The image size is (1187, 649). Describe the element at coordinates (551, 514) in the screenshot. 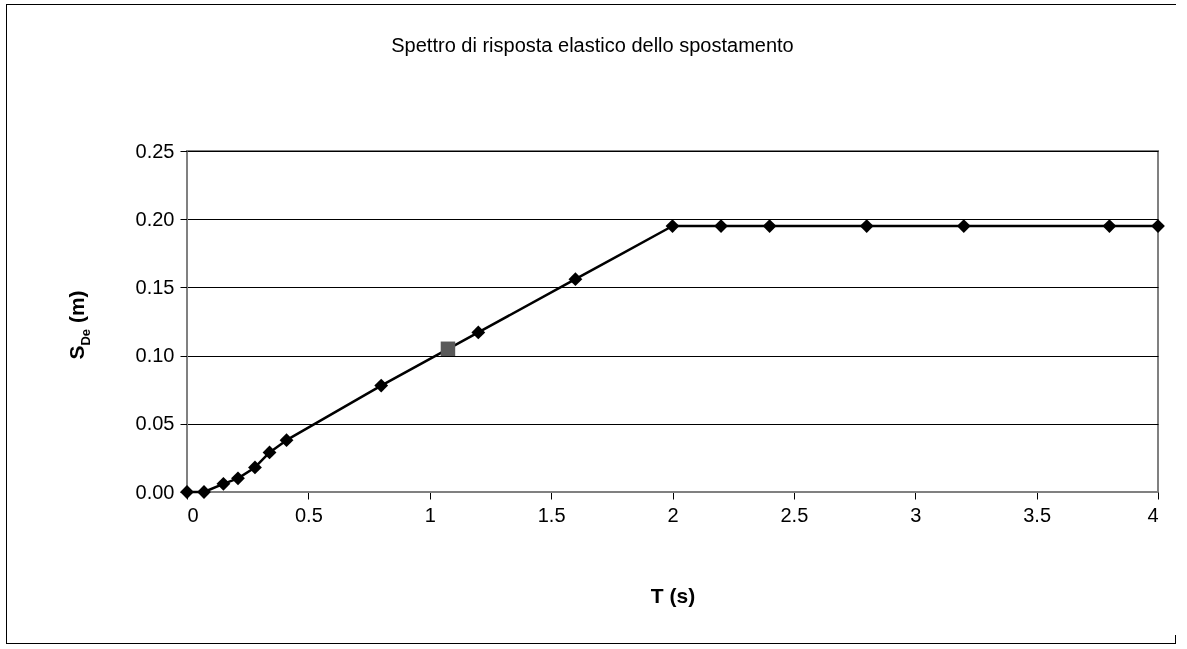

I see `x-tick-label: 1.5` at that location.